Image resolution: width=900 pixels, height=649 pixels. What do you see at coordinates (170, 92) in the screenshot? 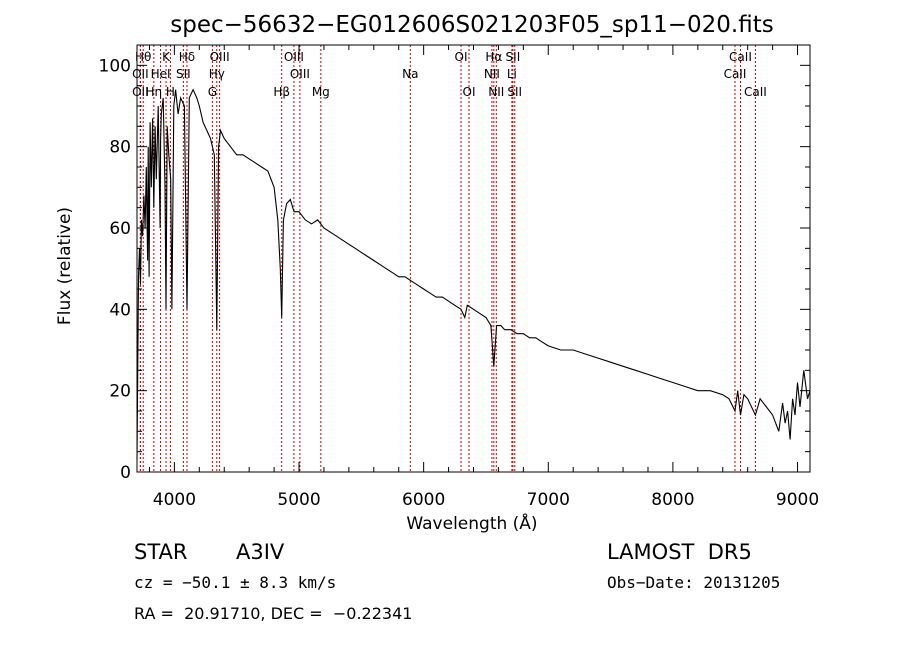
I see `line-marker-label: H` at bounding box center [170, 92].